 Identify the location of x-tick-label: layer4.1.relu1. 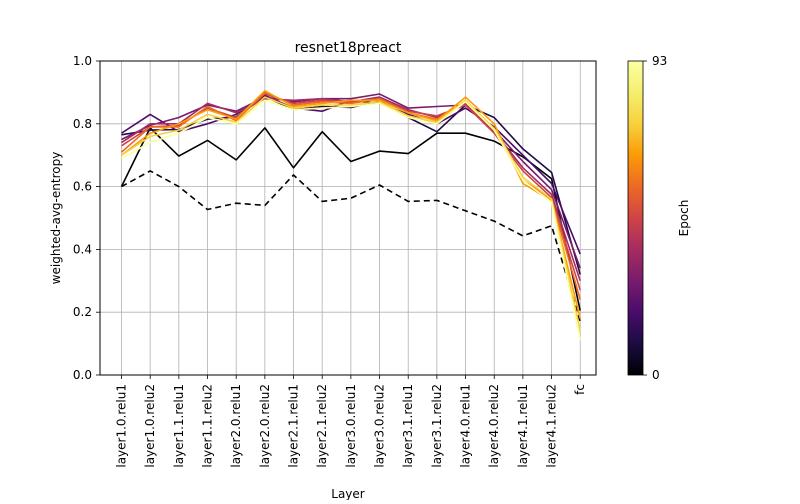
(523, 426).